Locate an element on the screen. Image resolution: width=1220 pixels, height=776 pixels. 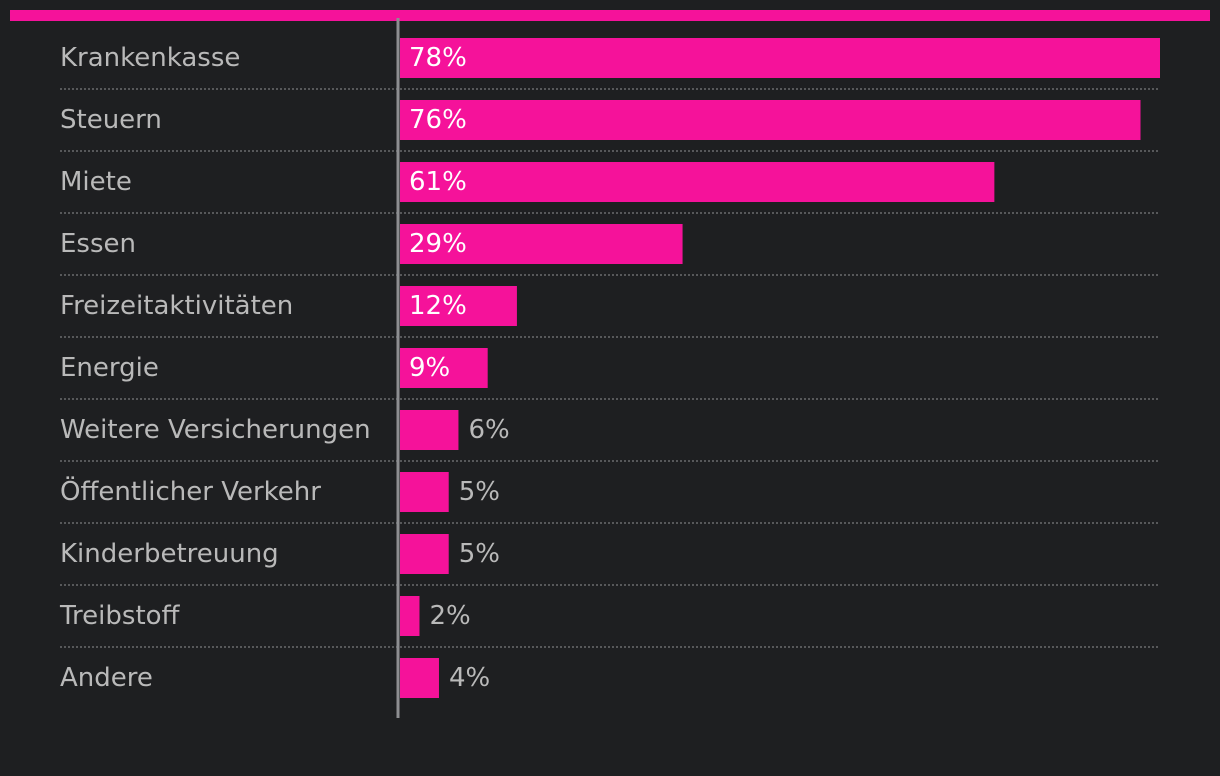
value-label-3: 29% is located at coordinates (438, 244).